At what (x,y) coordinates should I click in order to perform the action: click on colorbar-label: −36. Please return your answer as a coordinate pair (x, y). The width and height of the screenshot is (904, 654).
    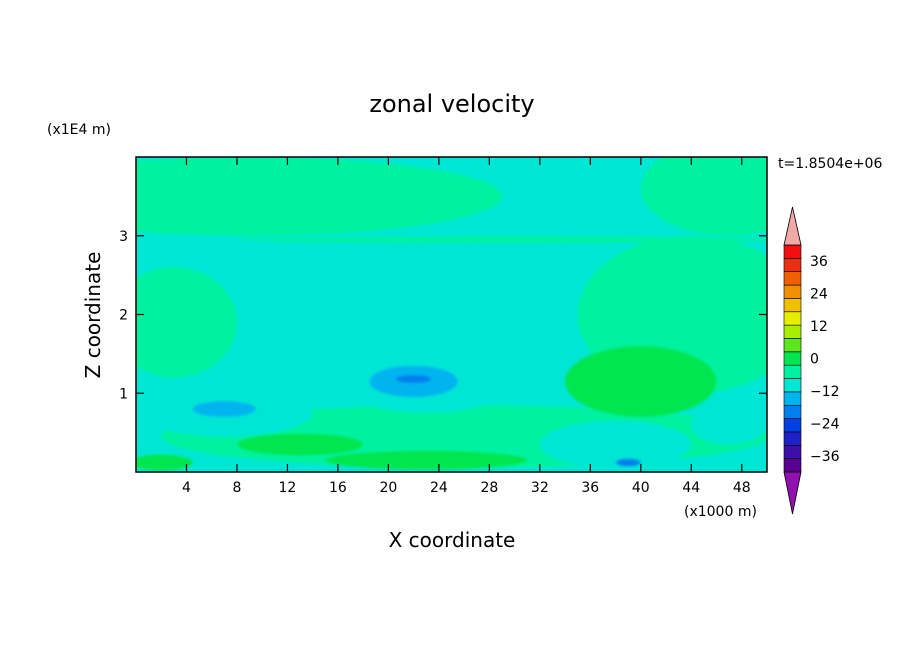
    Looking at the image, I should click on (825, 457).